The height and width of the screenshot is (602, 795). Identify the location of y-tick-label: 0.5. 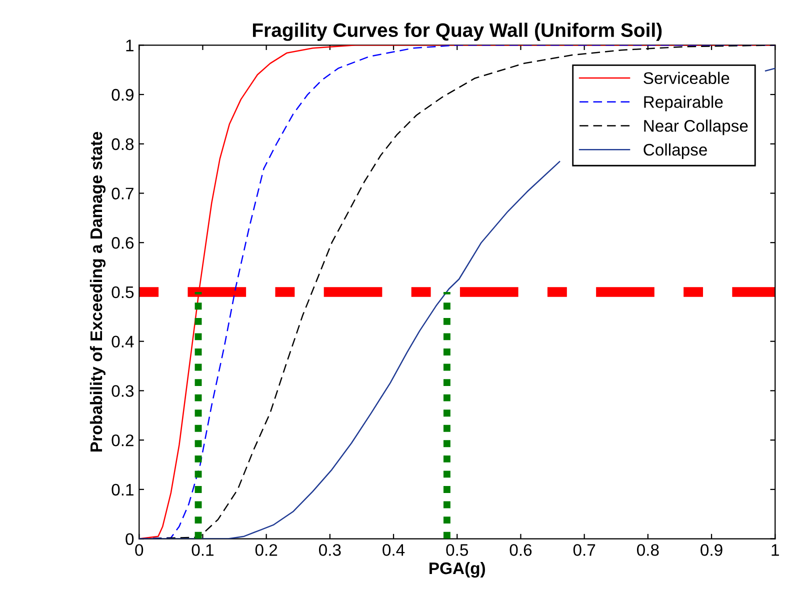
(123, 292).